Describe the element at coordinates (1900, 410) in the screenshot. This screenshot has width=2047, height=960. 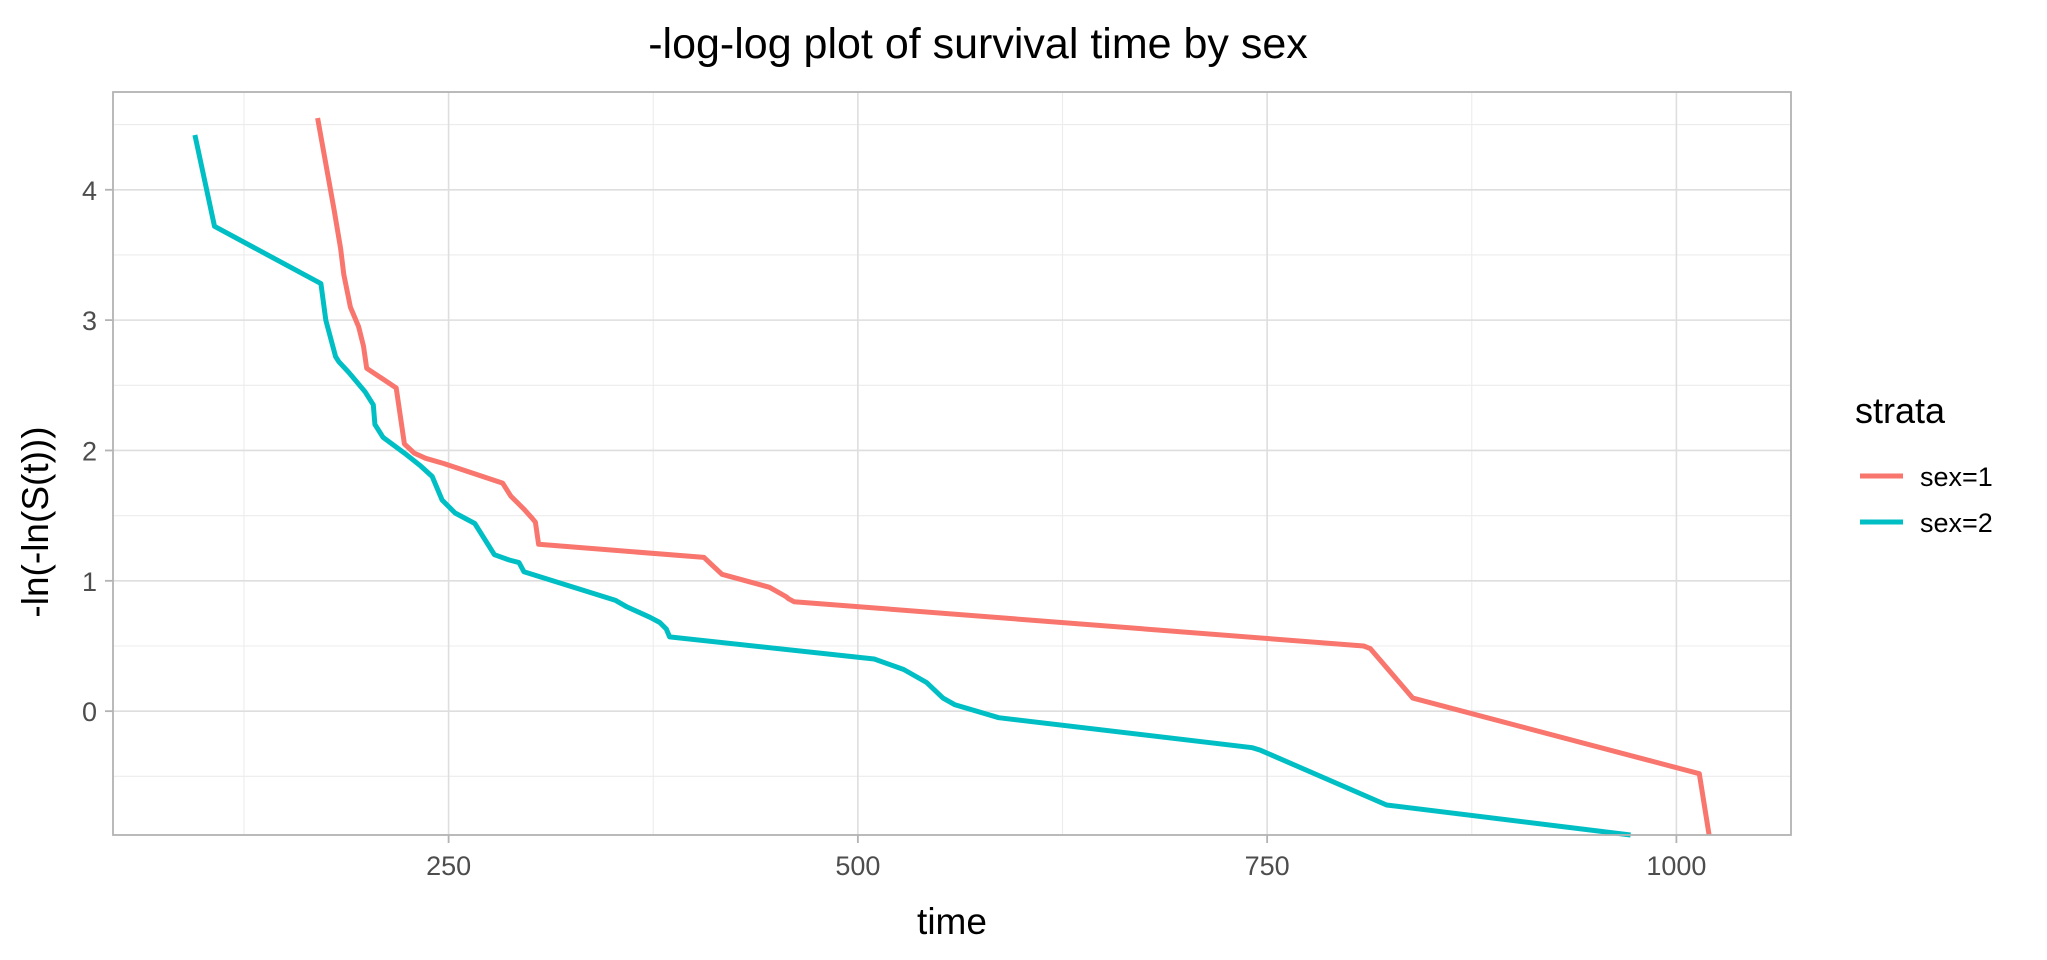
I see `legend-title: strata` at that location.